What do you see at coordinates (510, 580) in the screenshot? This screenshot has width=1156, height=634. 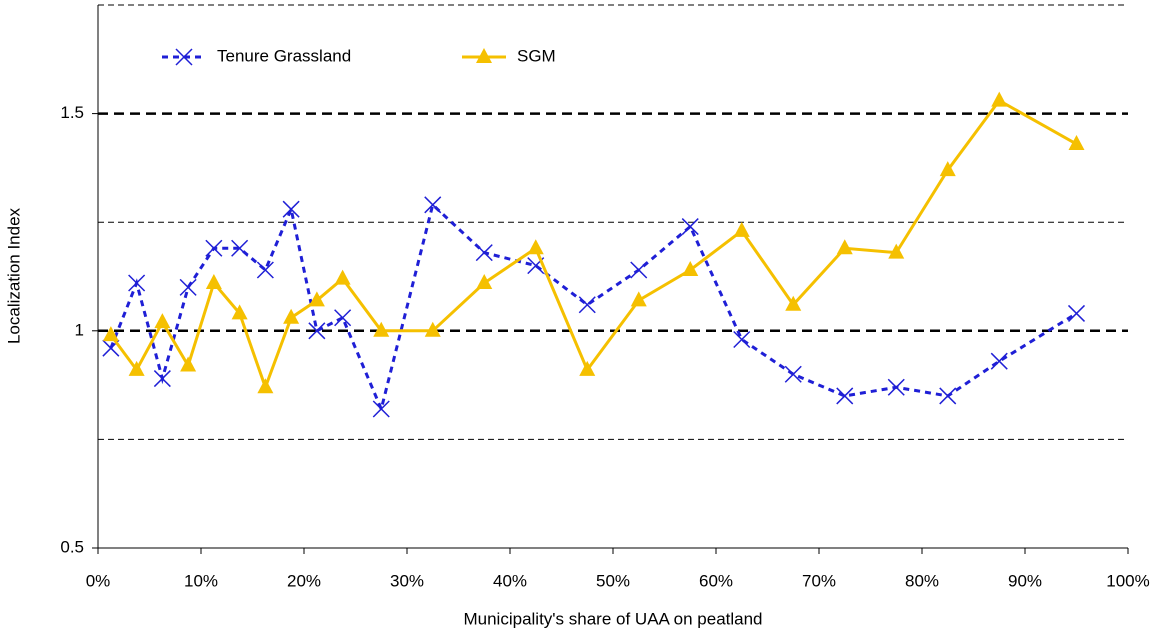 I see `x-tick-label: 40%` at bounding box center [510, 580].